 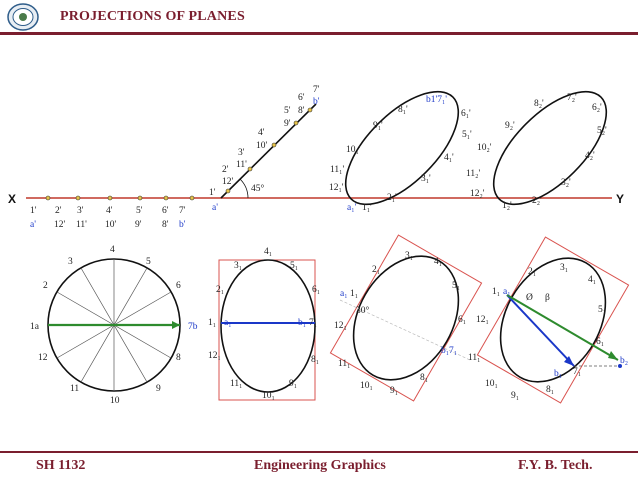 I want to click on label-e2-8: 8₁', so click(x=403, y=110).